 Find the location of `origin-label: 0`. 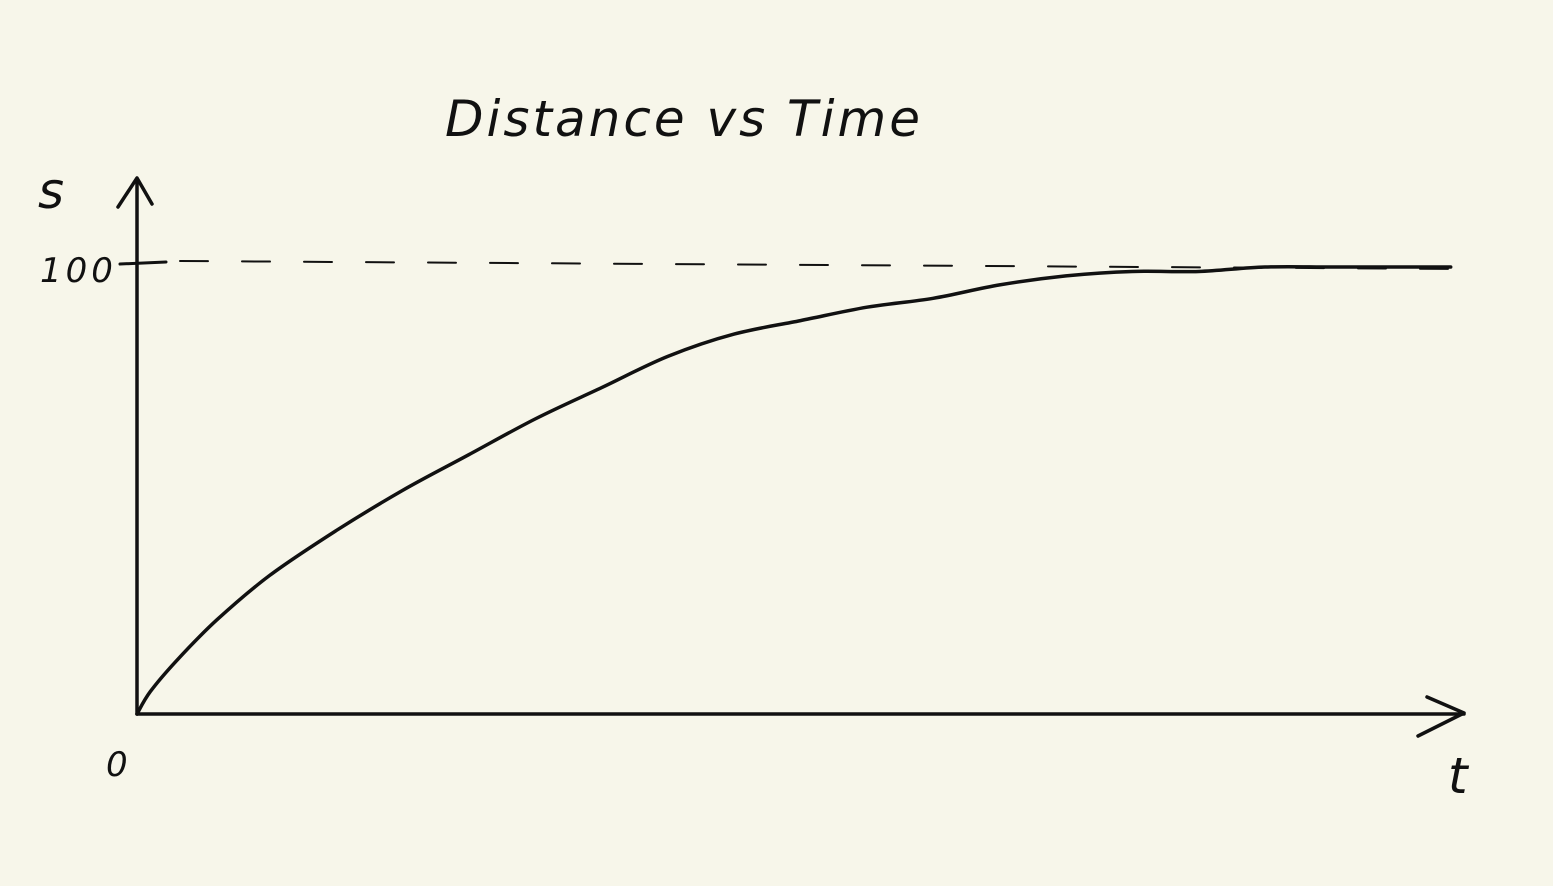

origin-label: 0 is located at coordinates (119, 765).